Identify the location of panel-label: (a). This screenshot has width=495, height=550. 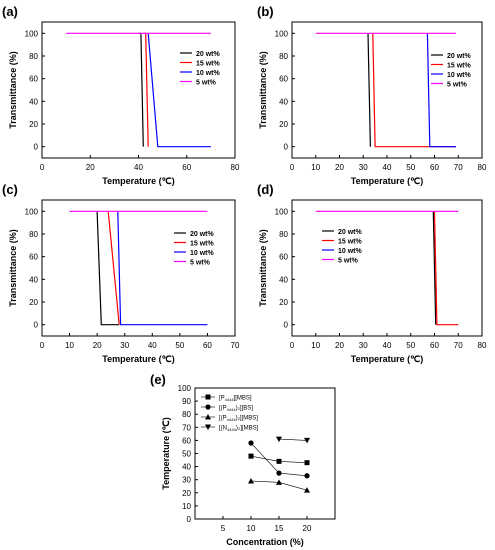
(10, 11).